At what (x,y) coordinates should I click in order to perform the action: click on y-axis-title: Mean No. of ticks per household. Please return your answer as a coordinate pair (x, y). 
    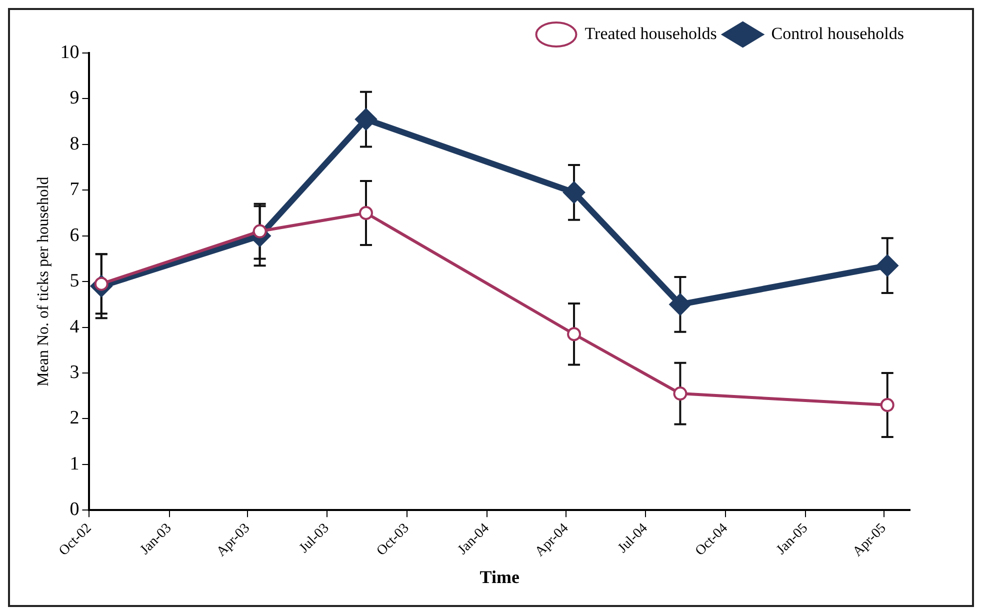
    Looking at the image, I should click on (43, 281).